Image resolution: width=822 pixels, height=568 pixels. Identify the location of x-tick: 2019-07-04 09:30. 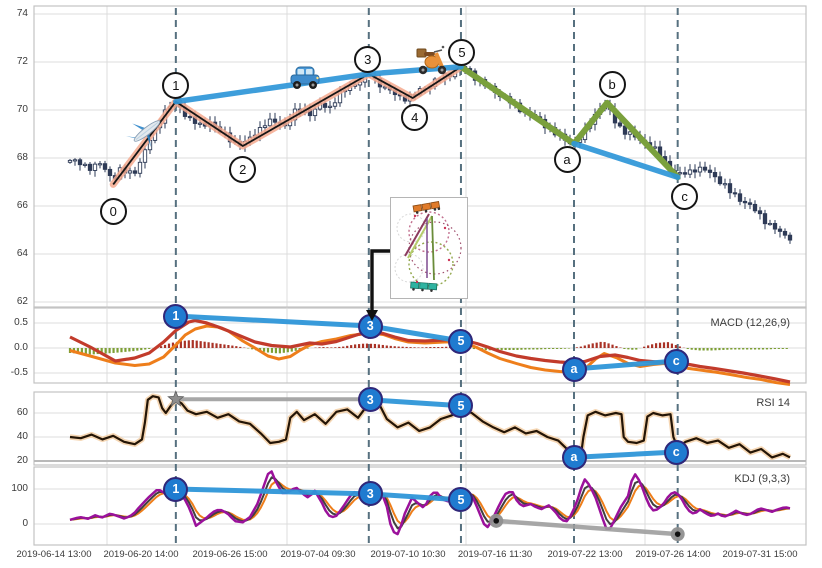
(318, 554).